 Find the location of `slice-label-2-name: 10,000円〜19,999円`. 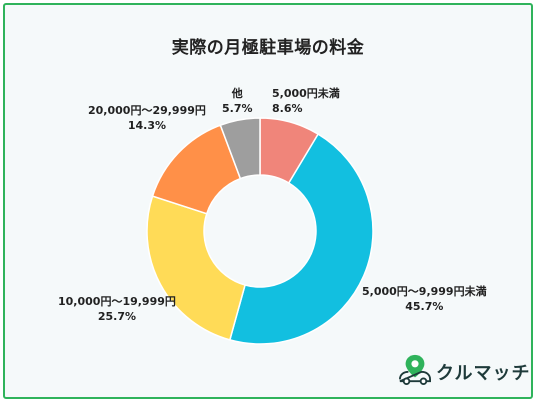

slice-label-2-name: 10,000円〜19,999円 is located at coordinates (117, 301).